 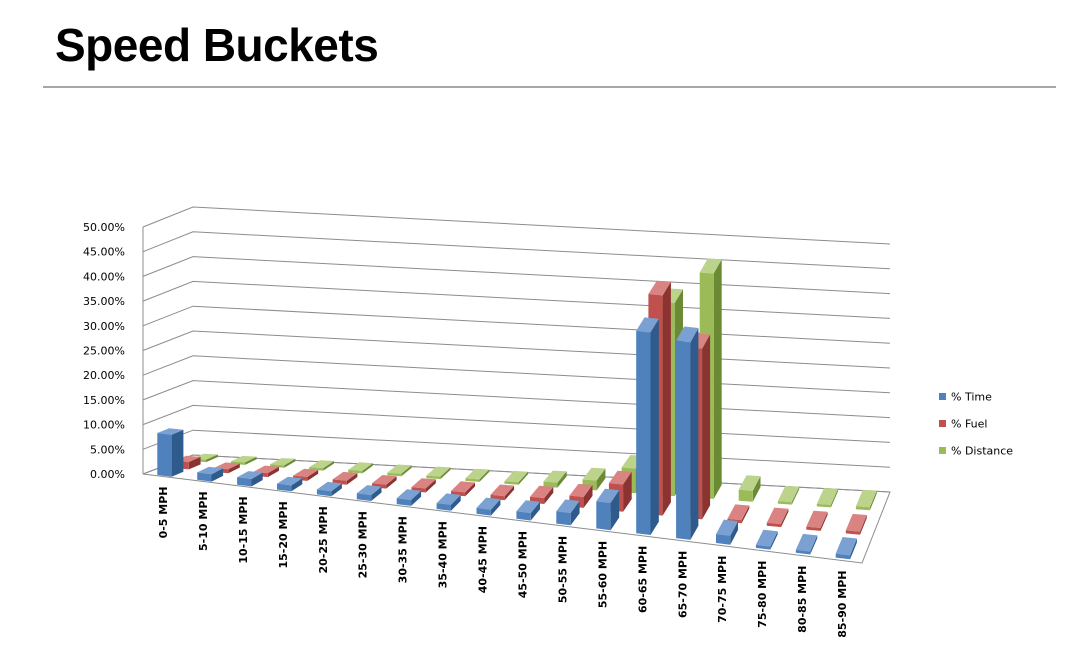 What do you see at coordinates (104, 227) in the screenshot?
I see `y-tick-label: 50.00%` at bounding box center [104, 227].